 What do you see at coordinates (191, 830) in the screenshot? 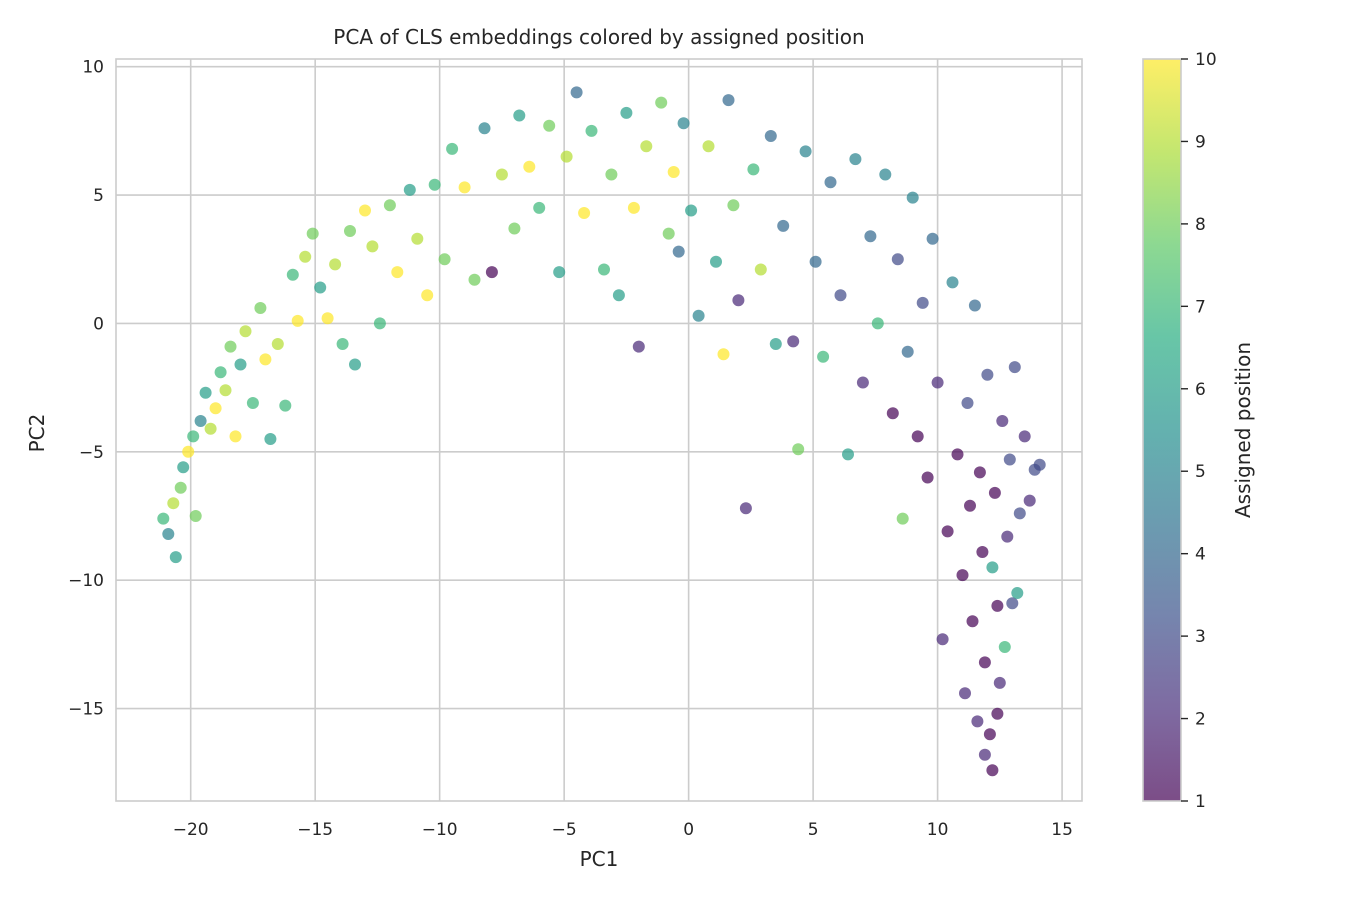
I see `x-tick-label: −20` at bounding box center [191, 830].